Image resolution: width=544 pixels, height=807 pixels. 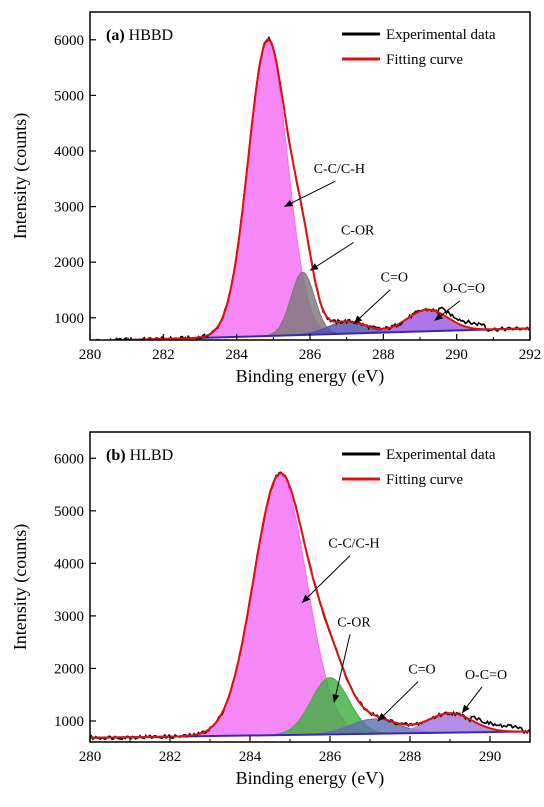 I want to click on panel-letter: (a), so click(x=117, y=35).